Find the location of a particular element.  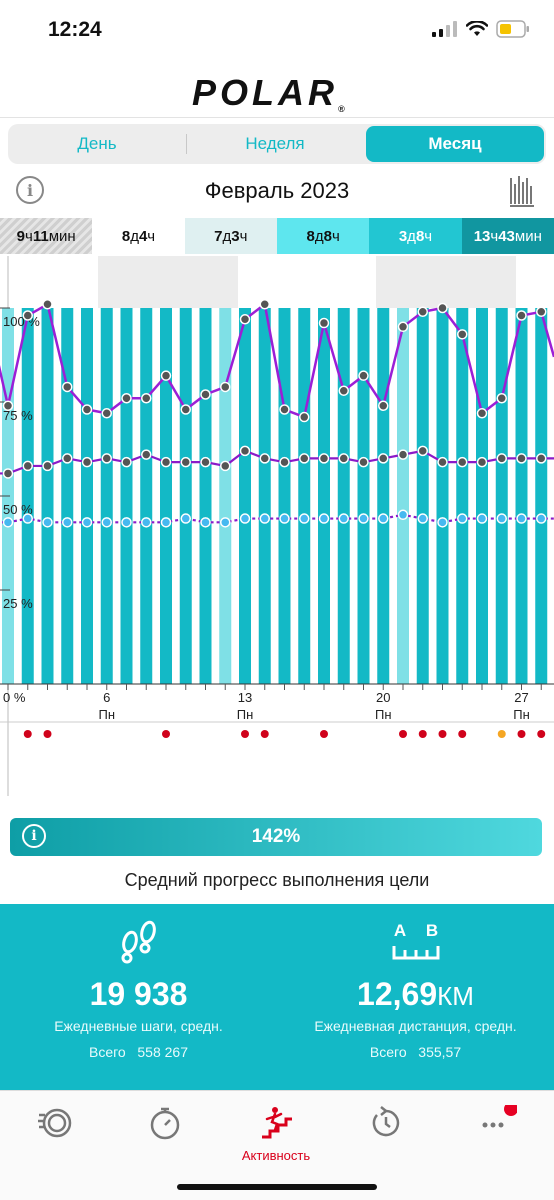

distance-average-label: Ежедневная дистанция, средн. is located at coordinates (415, 1026).